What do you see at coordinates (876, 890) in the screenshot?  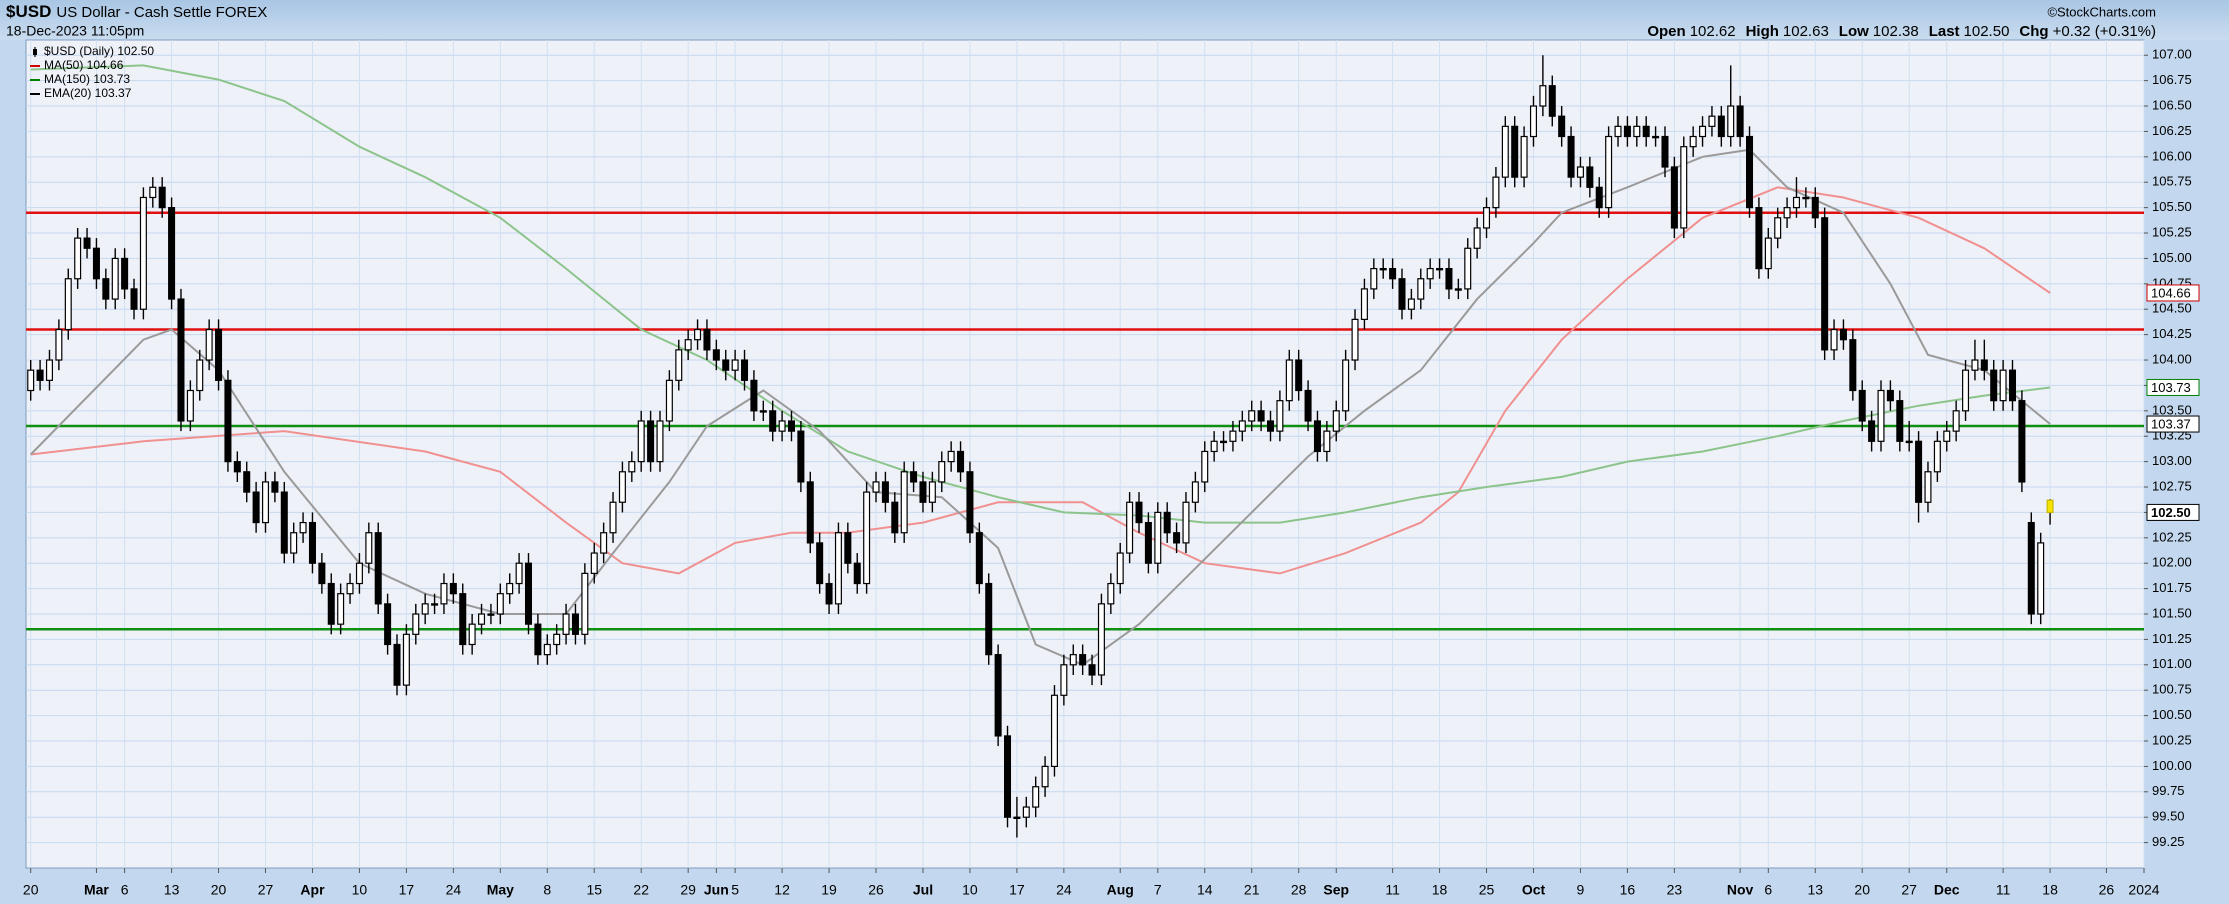 I see `x-tick-label: 26` at bounding box center [876, 890].